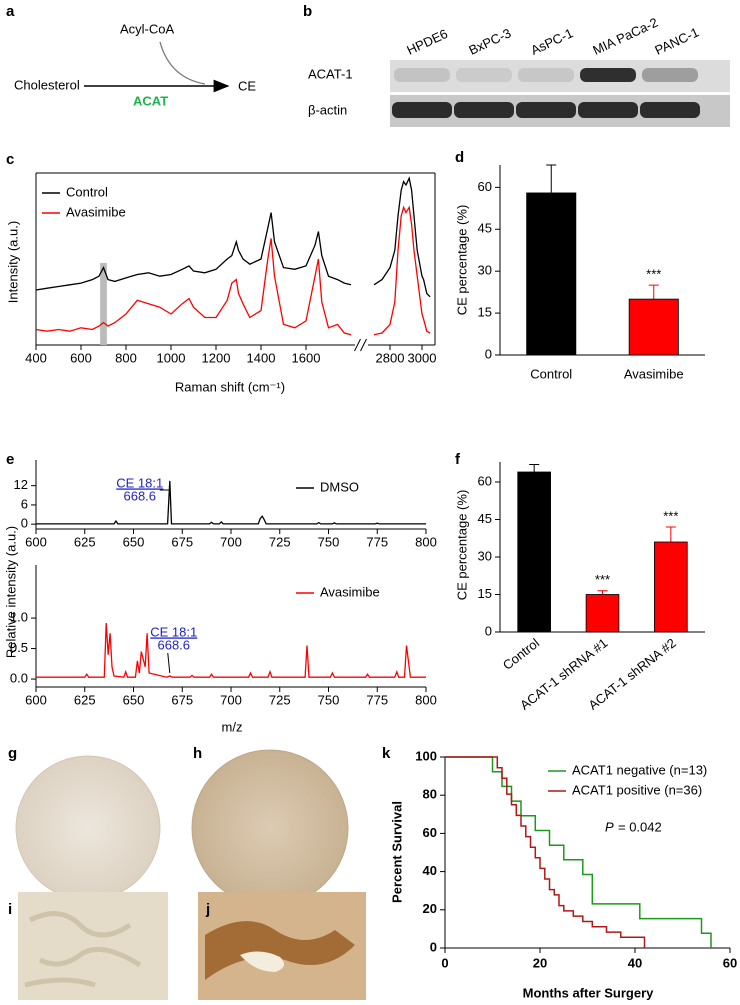 The width and height of the screenshot is (740, 1005). Describe the element at coordinates (216, 357) in the screenshot. I see `x-tick-label: 1200` at that location.